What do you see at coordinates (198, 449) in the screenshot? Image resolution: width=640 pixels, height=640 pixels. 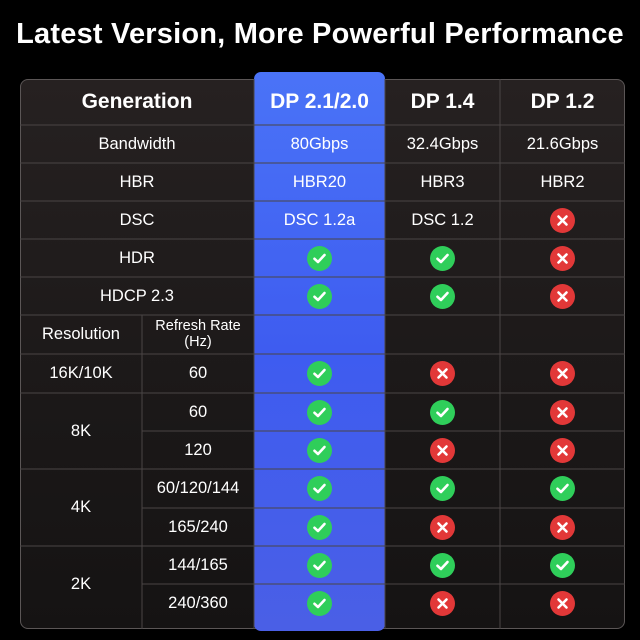 I see `refresh-rate-cell: 120` at bounding box center [198, 449].